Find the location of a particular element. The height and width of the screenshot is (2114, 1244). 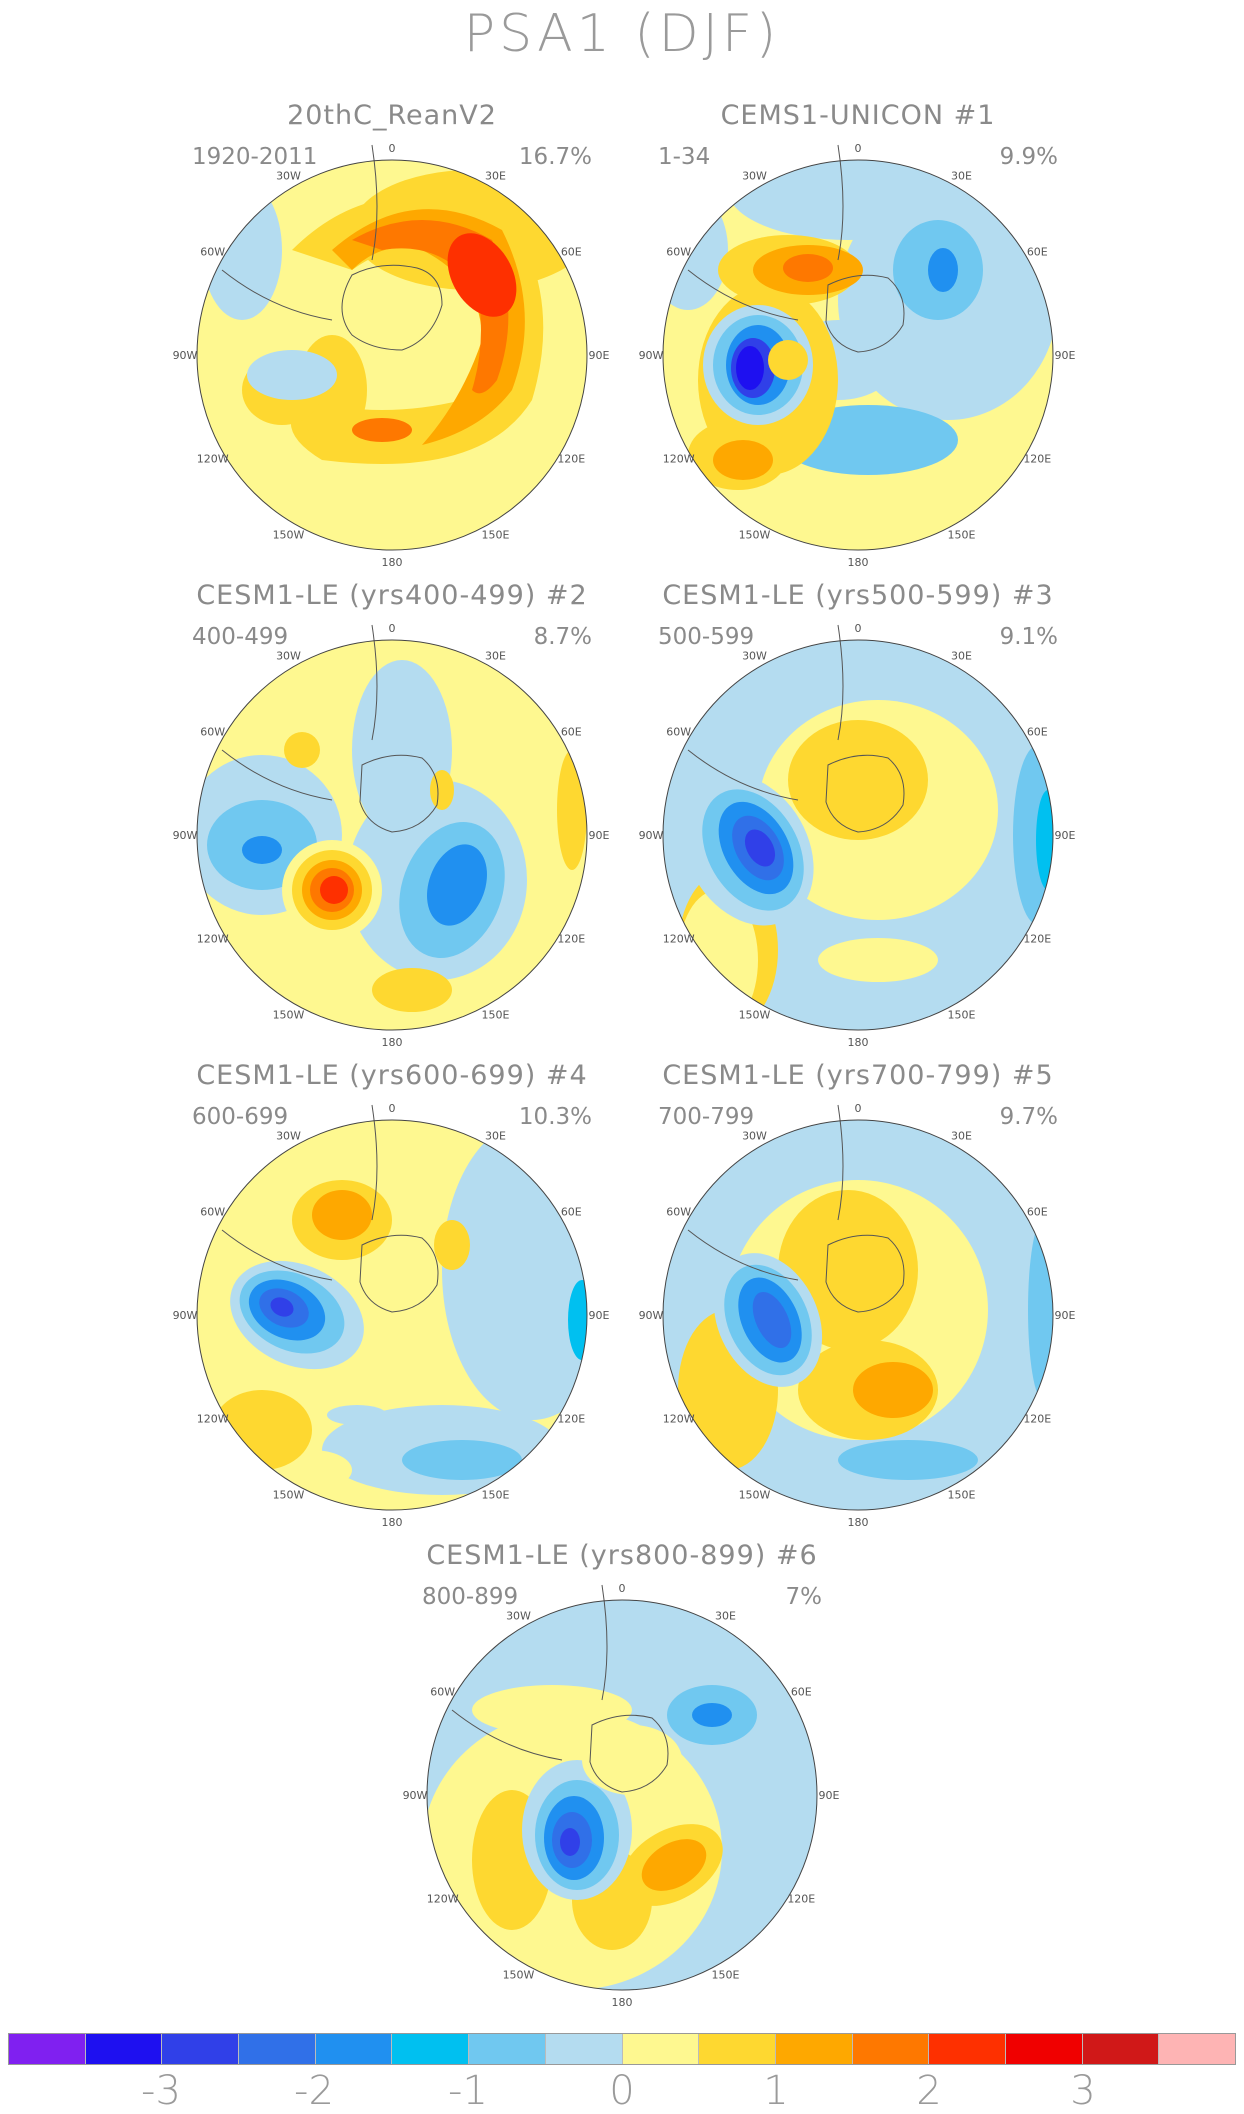

polar-map-4: 0 30E 60E 90E 120E 150E 180 150W 120W 90W 60W 30W is located at coordinates (857, 835).